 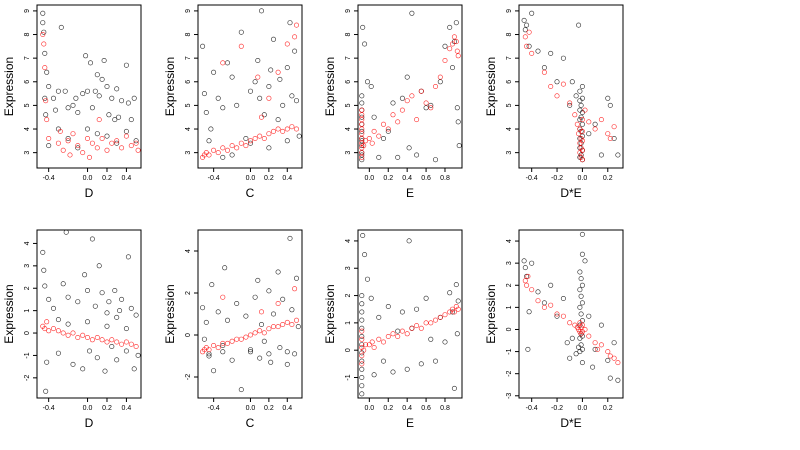 What do you see at coordinates (554, 102) in the screenshot?
I see `panel-top-DE: -0.4 -0.2 0.0 0.2 3 4 5 6 7 8 9 D*E Expression` at bounding box center [554, 102].